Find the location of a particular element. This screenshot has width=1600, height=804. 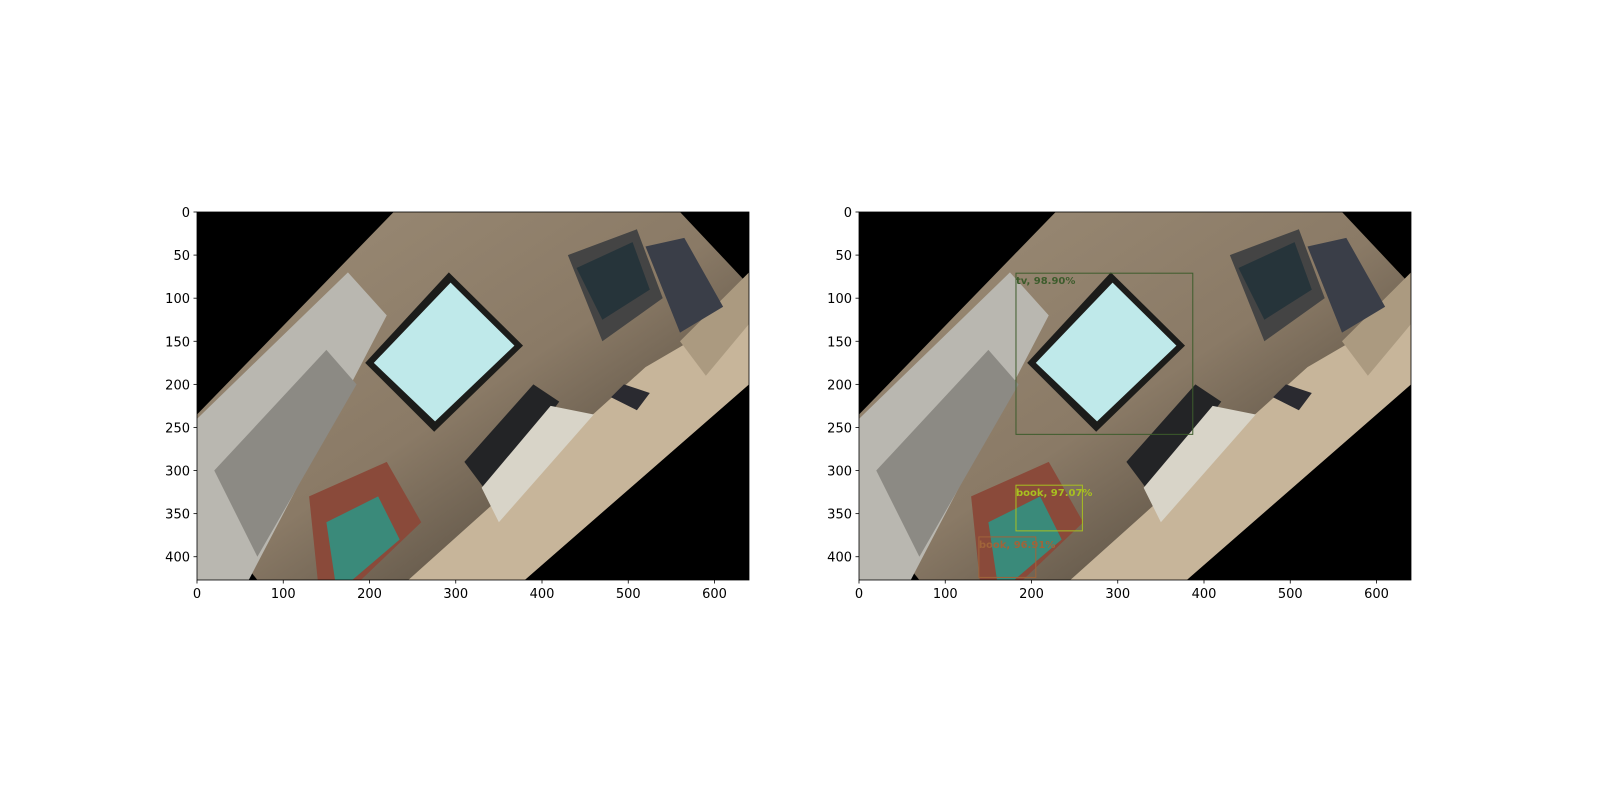

detection-label: book, 96.91% is located at coordinates (1017, 545).